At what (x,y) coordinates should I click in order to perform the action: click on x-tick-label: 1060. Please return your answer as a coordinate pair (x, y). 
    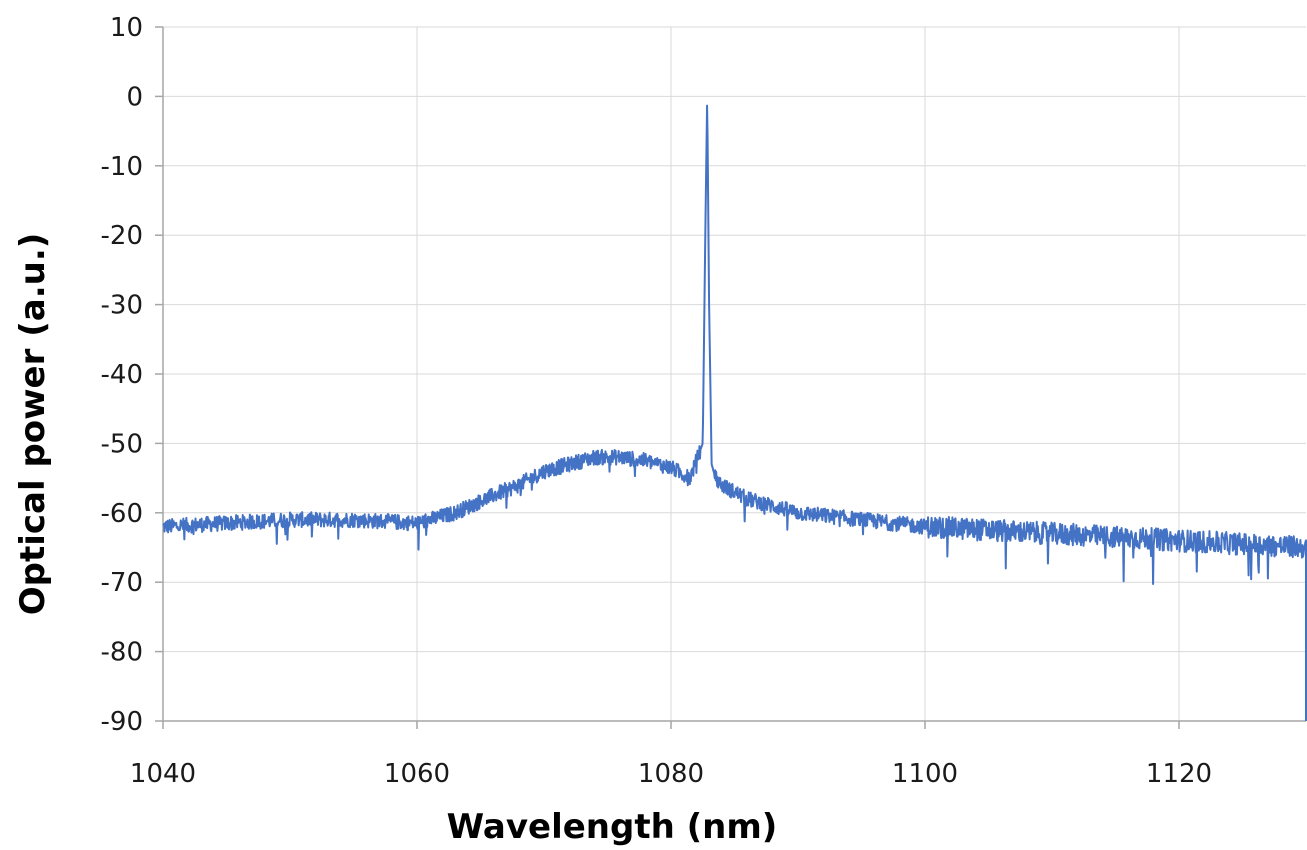
    Looking at the image, I should click on (417, 774).